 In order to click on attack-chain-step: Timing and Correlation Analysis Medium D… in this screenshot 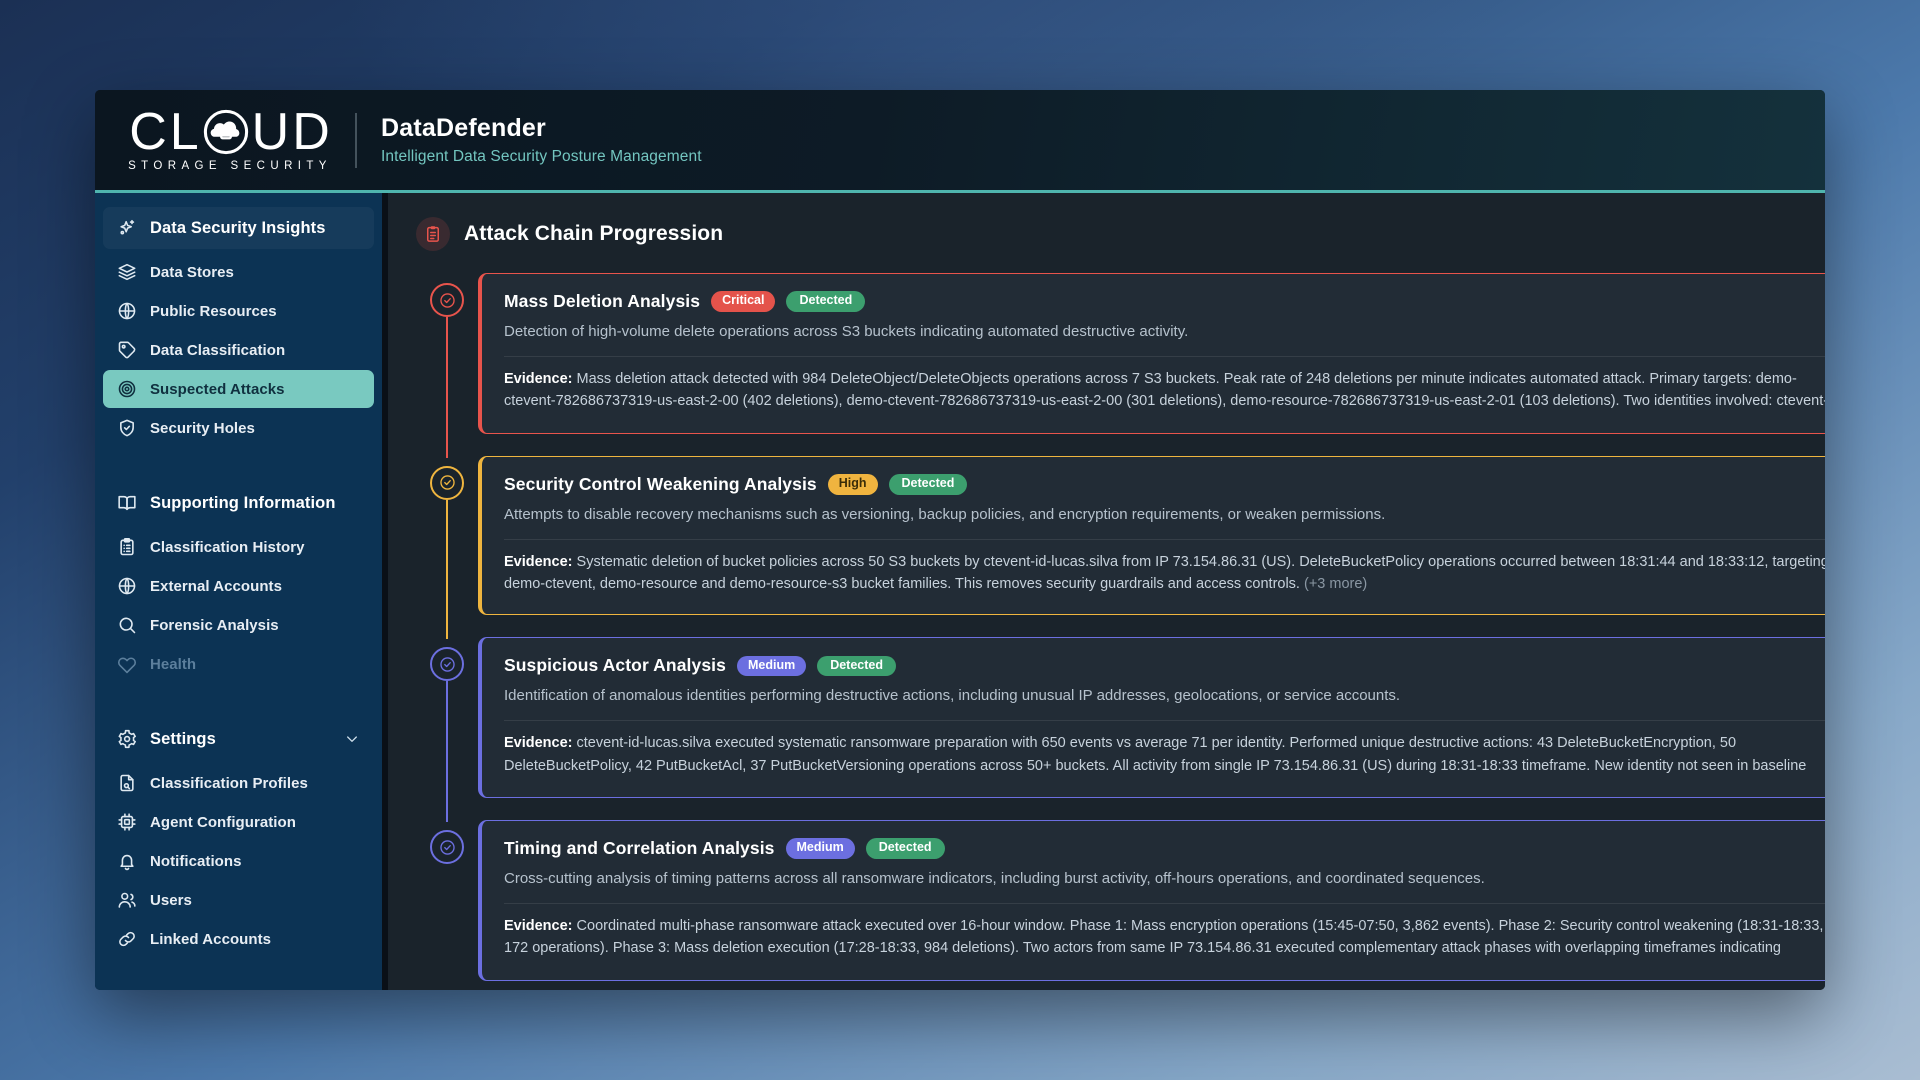, I will do `click(1120, 900)`.